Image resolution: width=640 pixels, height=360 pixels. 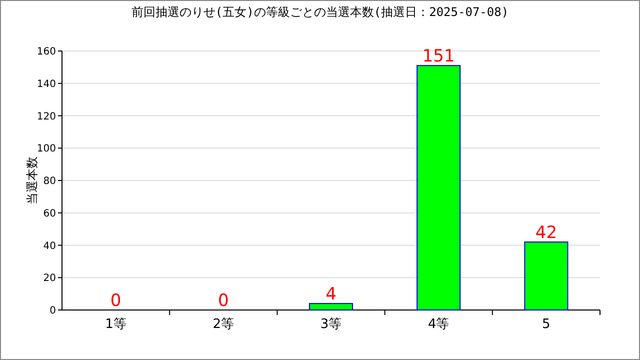 I want to click on y-tick-label: 120, so click(x=46, y=116).